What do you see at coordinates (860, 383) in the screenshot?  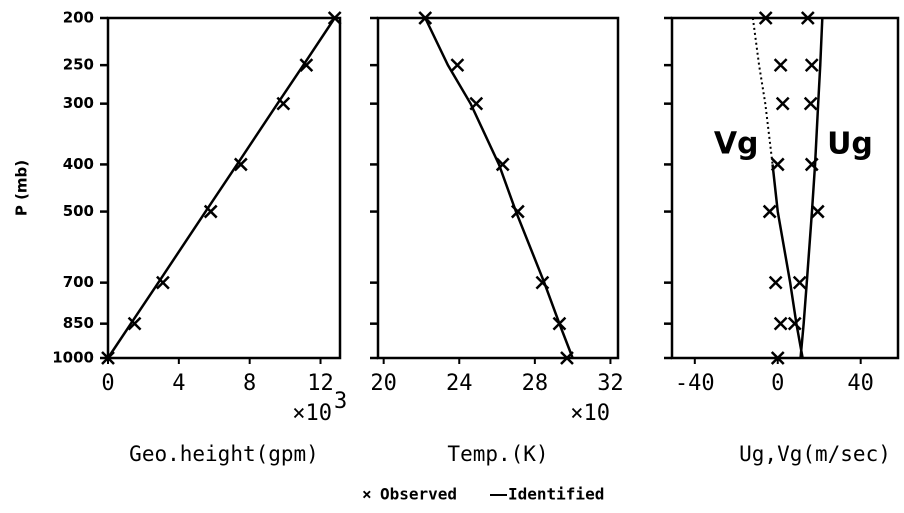 I see `x-tick-label: 40` at bounding box center [860, 383].